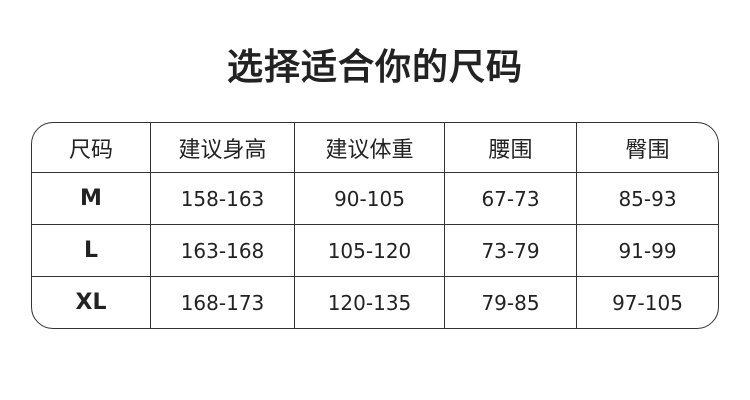  Describe the element at coordinates (91, 250) in the screenshot. I see `size-cell: L` at that location.